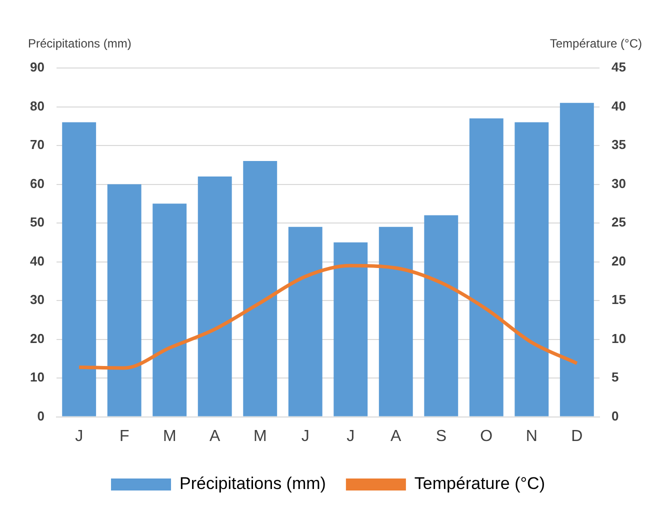 Image resolution: width=660 pixels, height=524 pixels. Describe the element at coordinates (37, 300) in the screenshot. I see `y-tick-label: 30` at that location.